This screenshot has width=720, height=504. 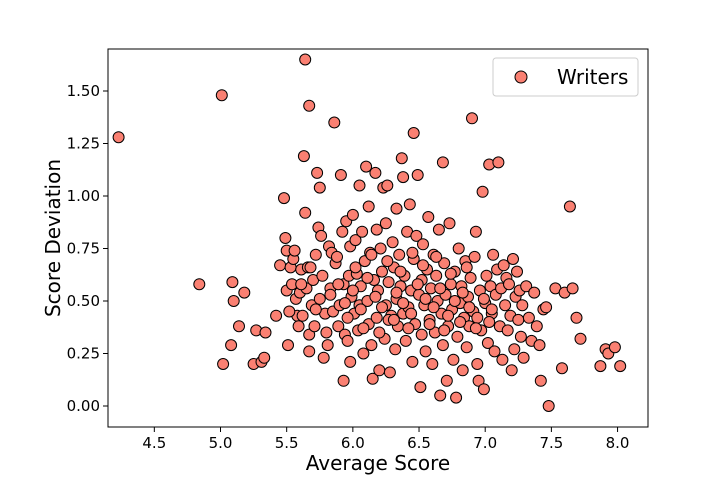 I want to click on x-tick-label: 6.5, so click(x=419, y=443).